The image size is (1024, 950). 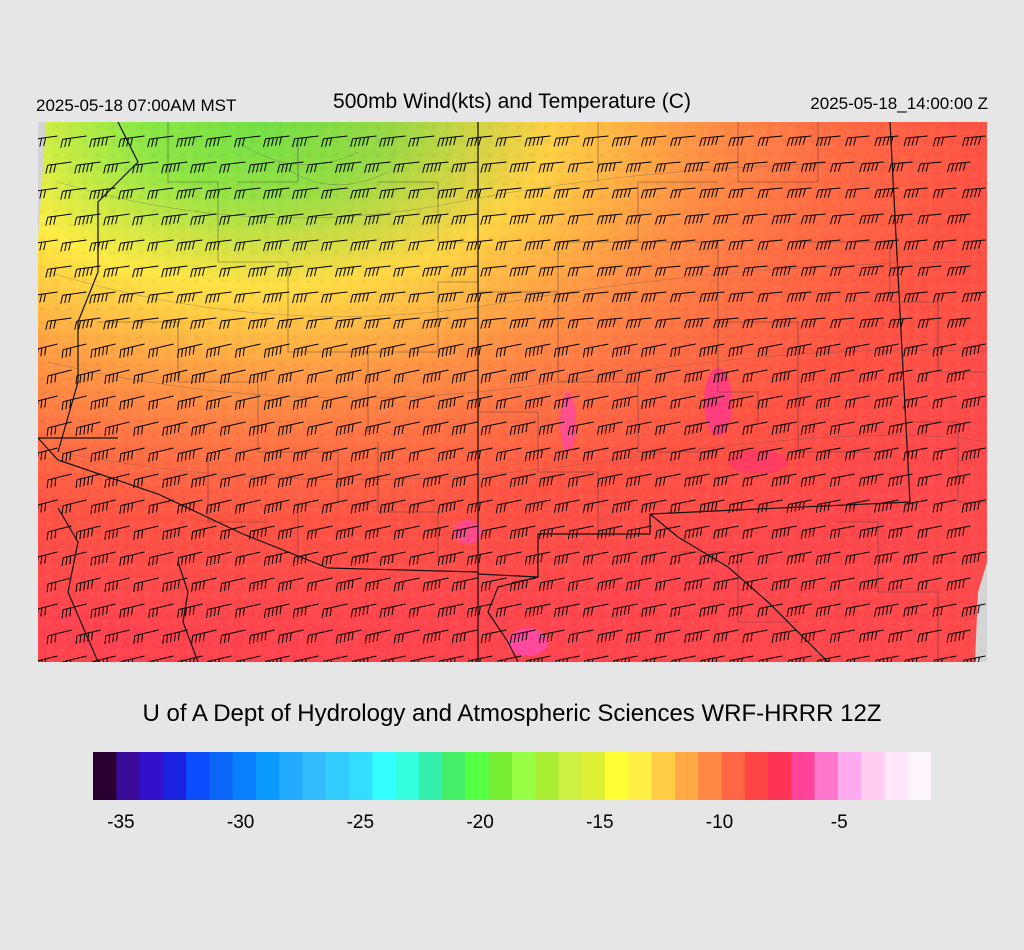 I want to click on colorbar-tick-label: -30, so click(x=240, y=822).